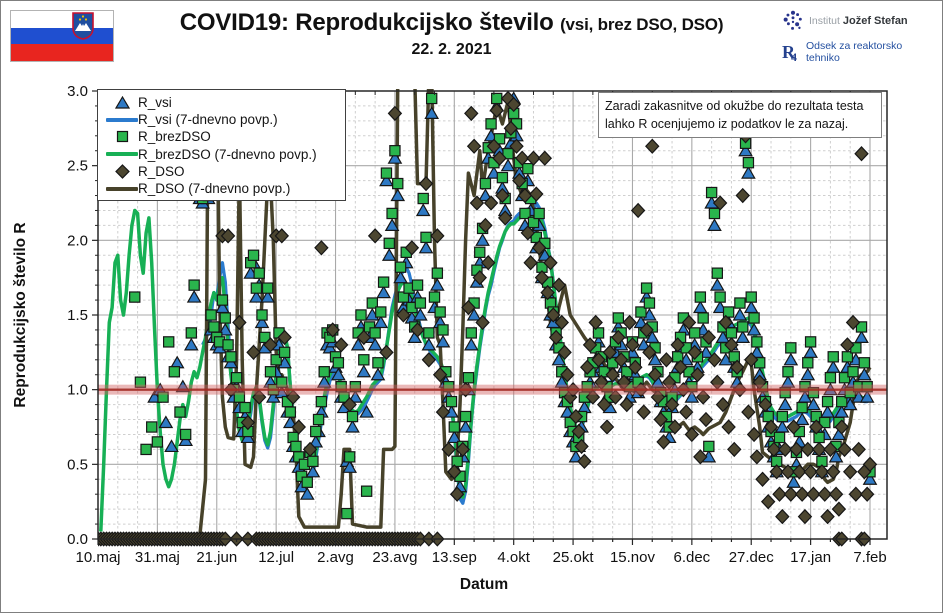  I want to click on coat-of-arms-icon, so click(83, 26).